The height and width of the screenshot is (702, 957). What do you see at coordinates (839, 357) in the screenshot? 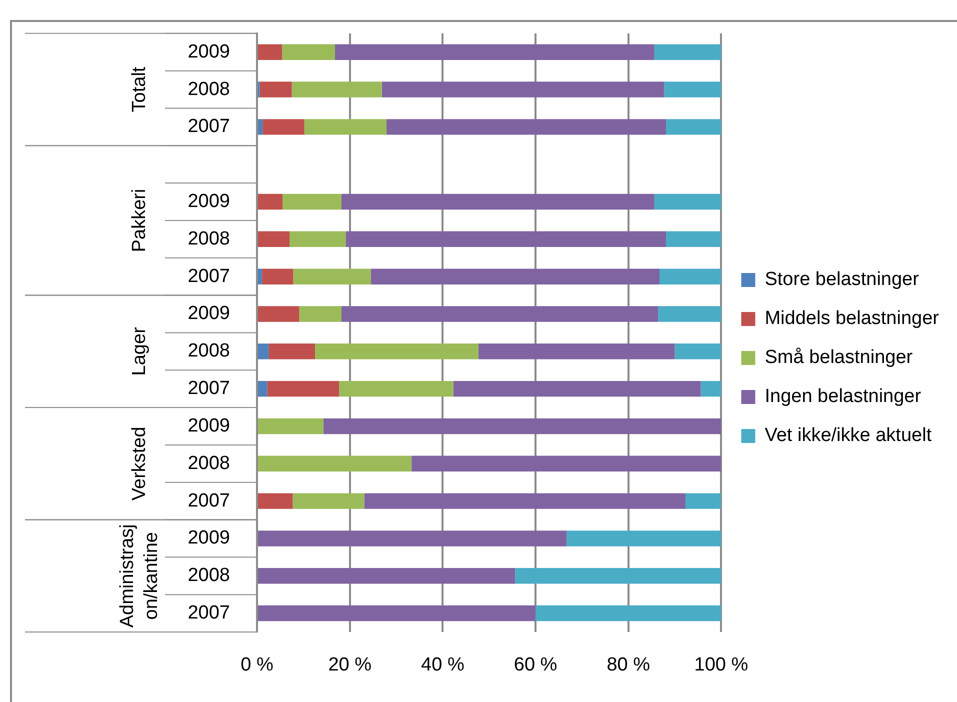
I see `legend-label: Små belastninger` at bounding box center [839, 357].